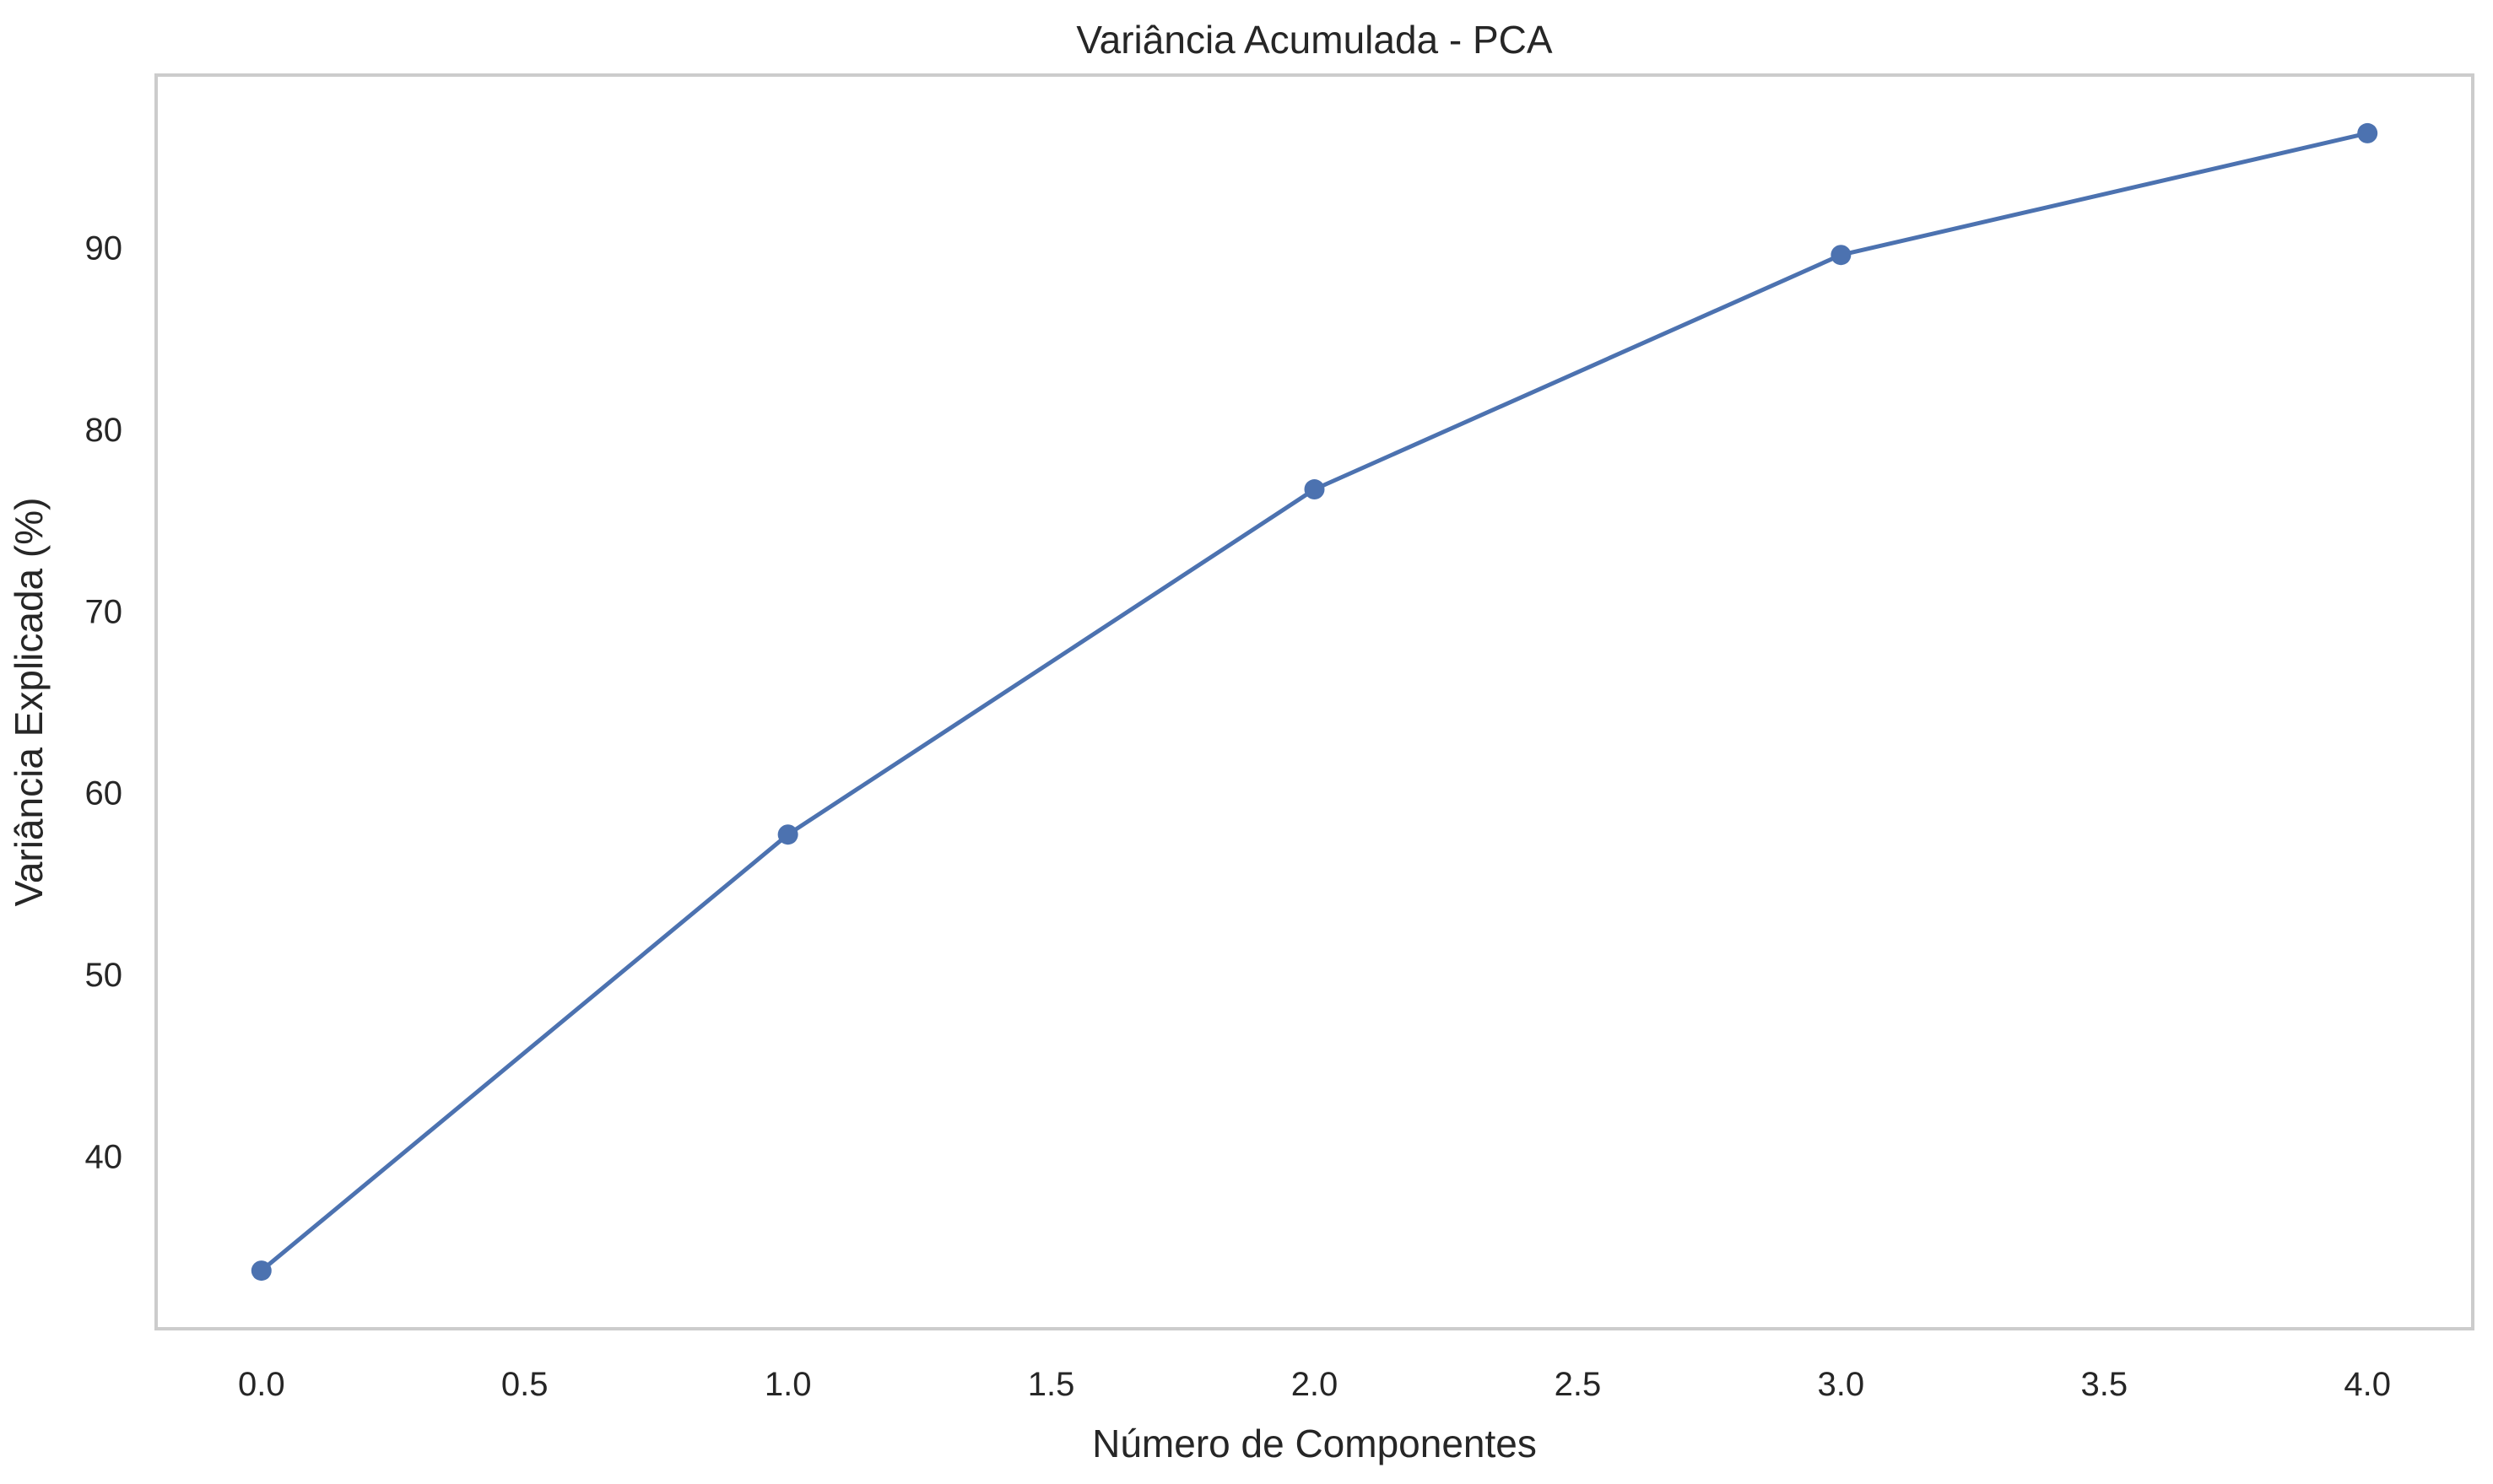  What do you see at coordinates (2104, 1384) in the screenshot?
I see `x-tick-label: 3.5` at bounding box center [2104, 1384].